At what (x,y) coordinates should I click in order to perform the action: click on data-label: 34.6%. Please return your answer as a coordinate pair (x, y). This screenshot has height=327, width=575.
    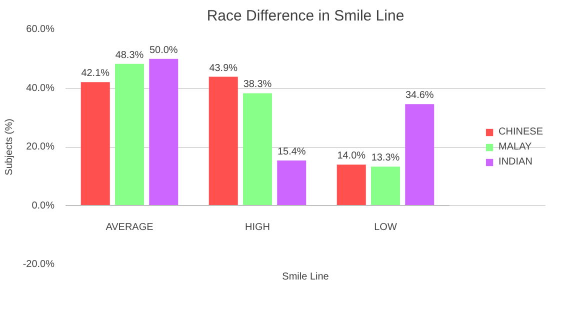
    Looking at the image, I should click on (419, 96).